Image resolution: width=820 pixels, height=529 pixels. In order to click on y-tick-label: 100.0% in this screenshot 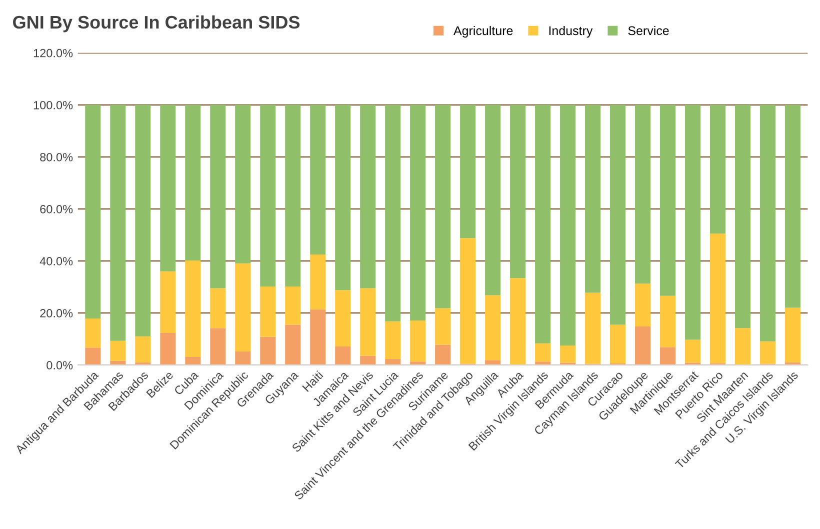, I will do `click(53, 105)`.